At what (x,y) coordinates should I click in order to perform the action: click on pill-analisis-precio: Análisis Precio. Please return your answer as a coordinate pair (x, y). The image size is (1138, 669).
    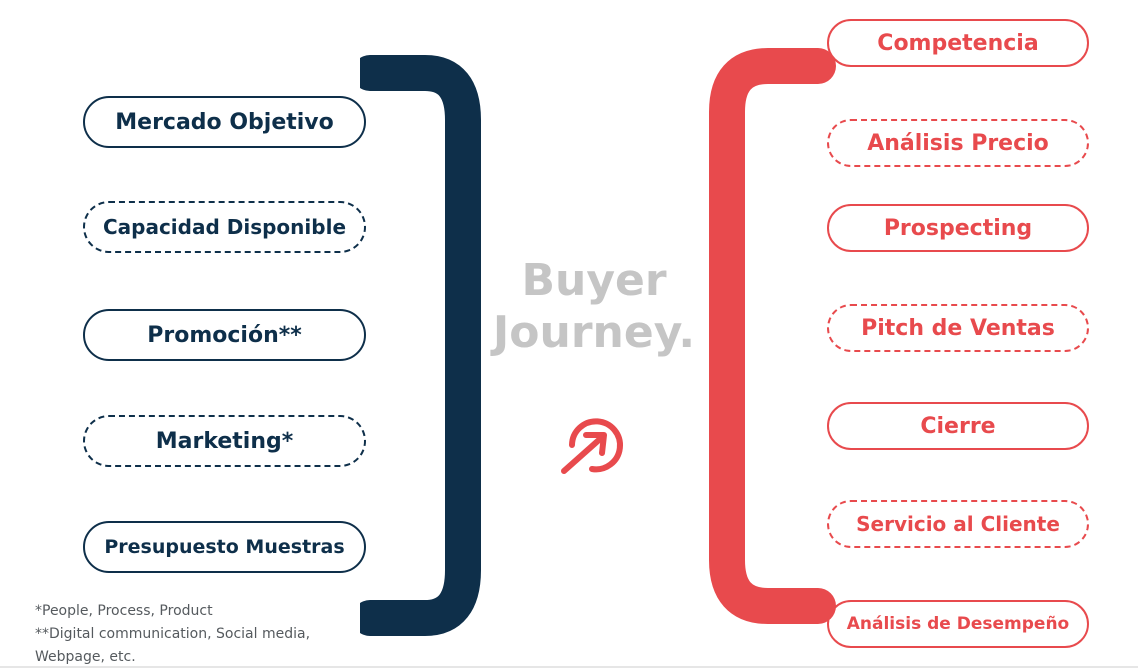
    Looking at the image, I should click on (958, 143).